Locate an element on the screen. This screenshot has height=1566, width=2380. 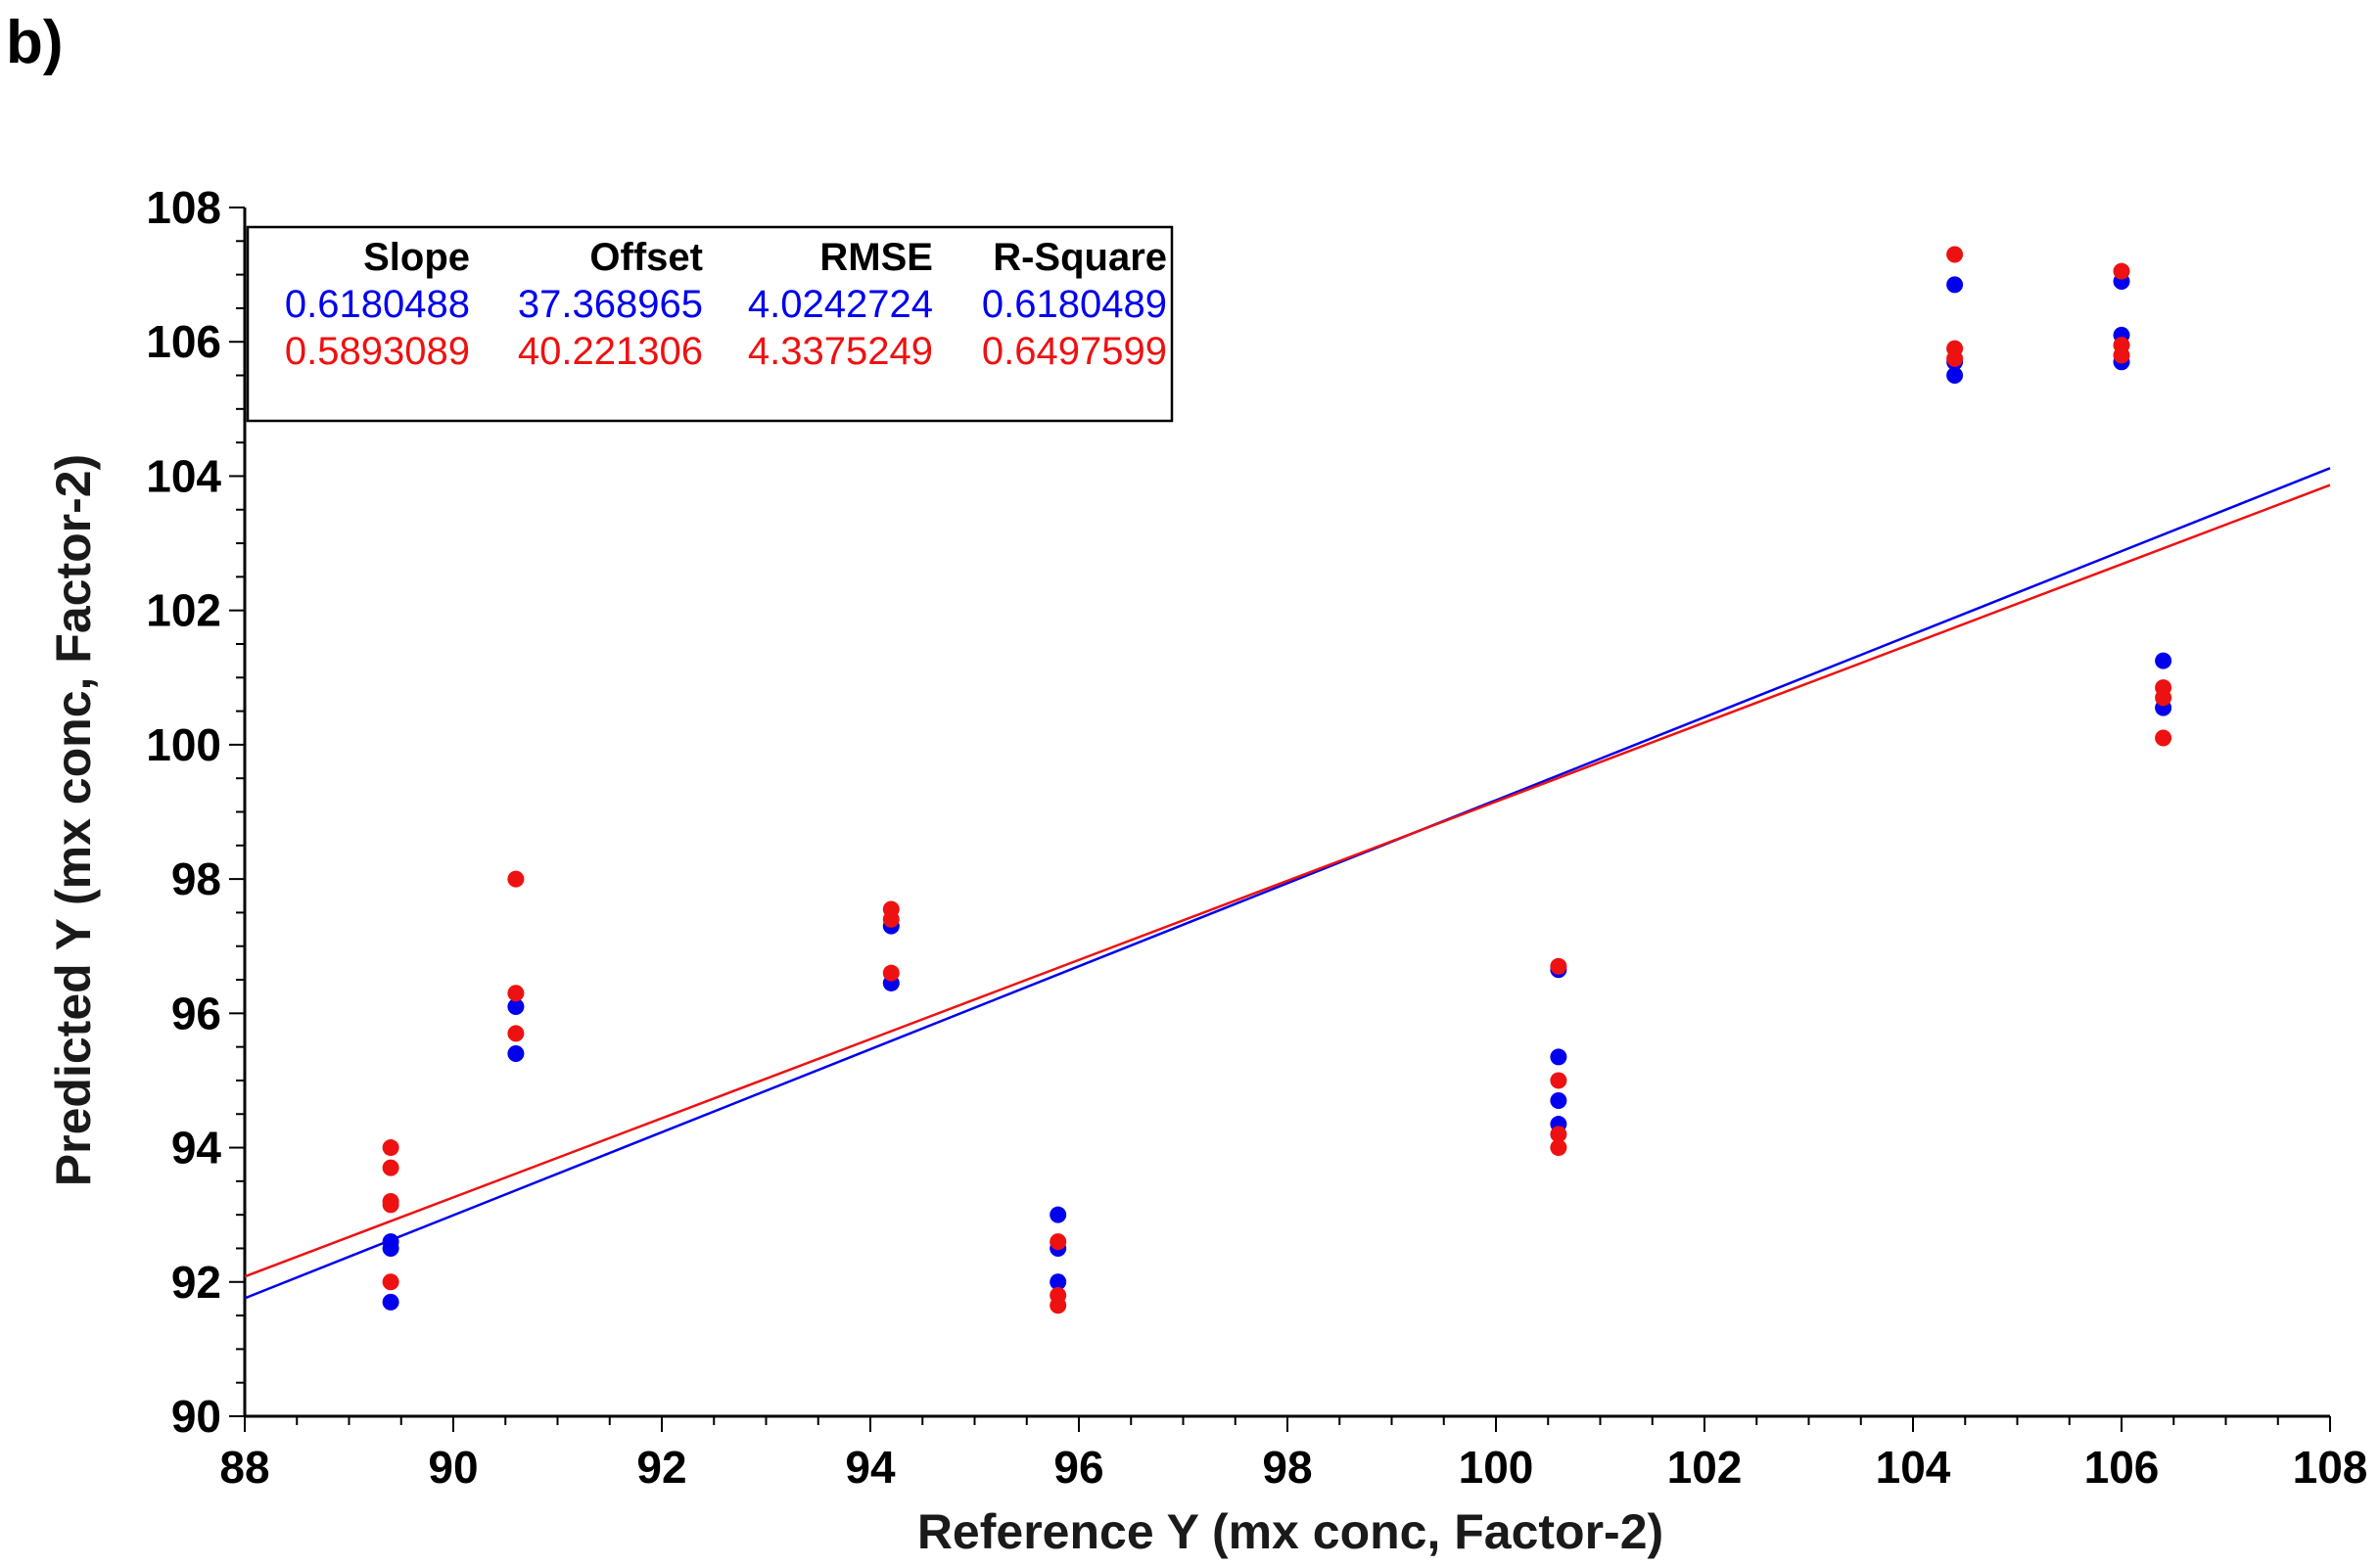
x-tick-label: 92 is located at coordinates (661, 1467).